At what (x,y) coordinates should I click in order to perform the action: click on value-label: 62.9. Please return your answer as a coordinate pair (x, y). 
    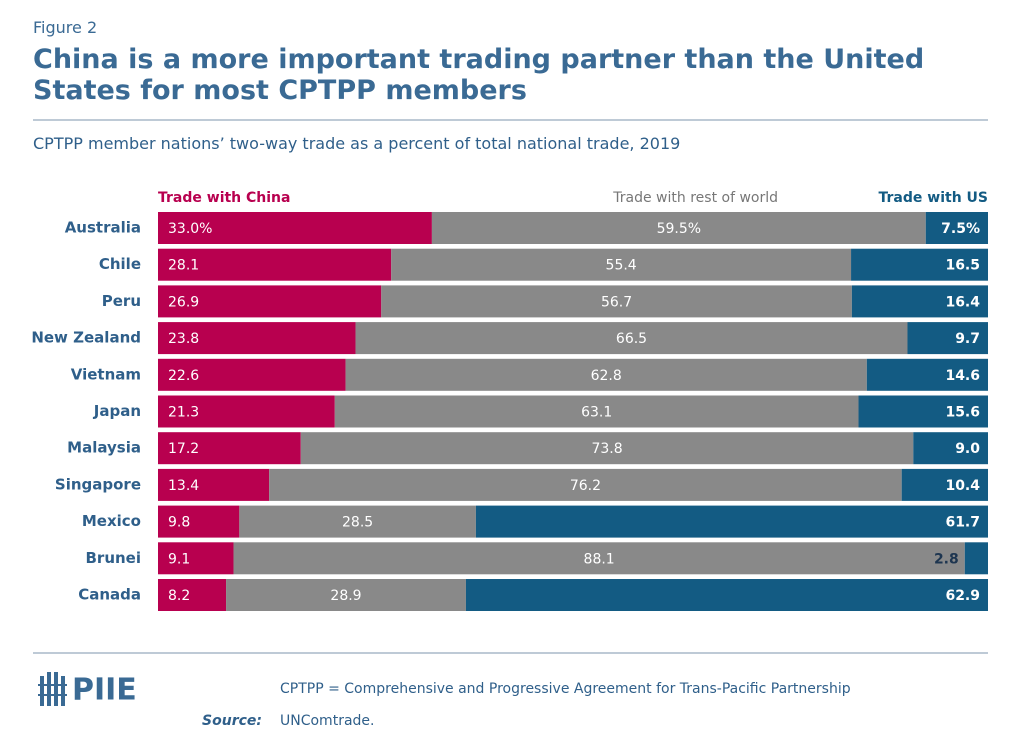
    Looking at the image, I should click on (962, 596).